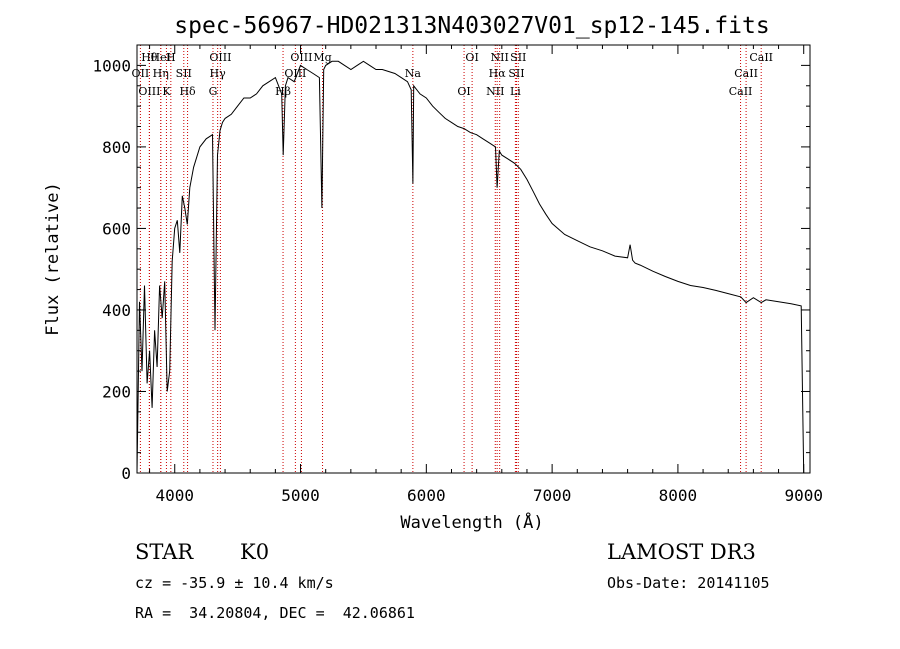 This screenshot has height=649, width=900. Describe the element at coordinates (171, 57) in the screenshot. I see `spectral-line-label: H` at that location.